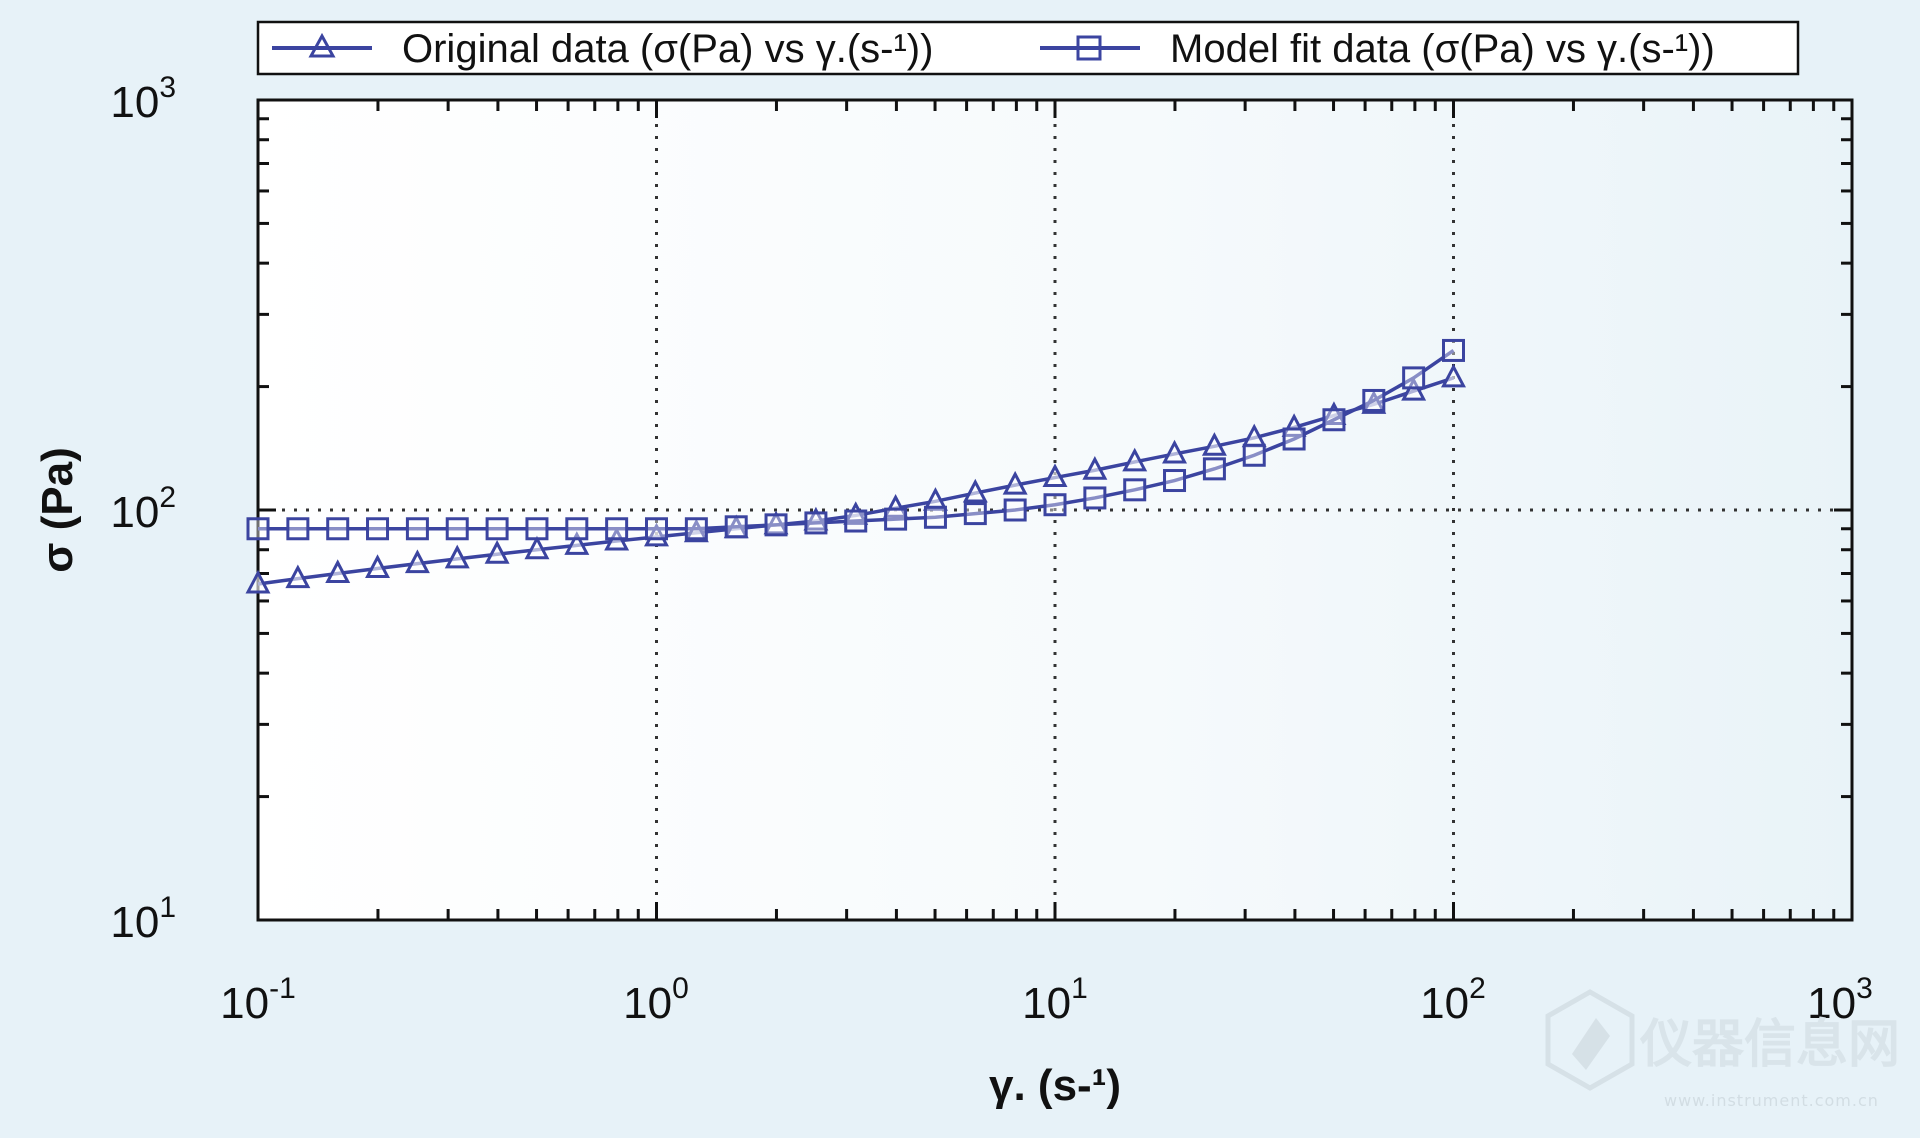 This screenshot has height=1138, width=1920. Describe the element at coordinates (1055, 1000) in the screenshot. I see `x-tick-label: 10¹` at that location.